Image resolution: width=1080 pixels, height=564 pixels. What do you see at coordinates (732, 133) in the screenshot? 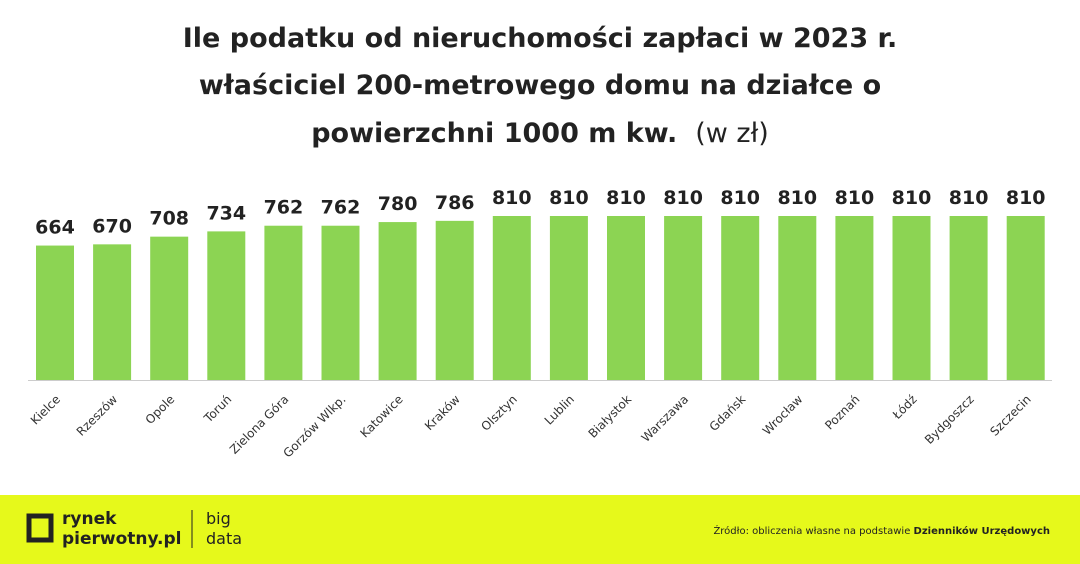
I see `unit: (w zł)` at bounding box center [732, 133].